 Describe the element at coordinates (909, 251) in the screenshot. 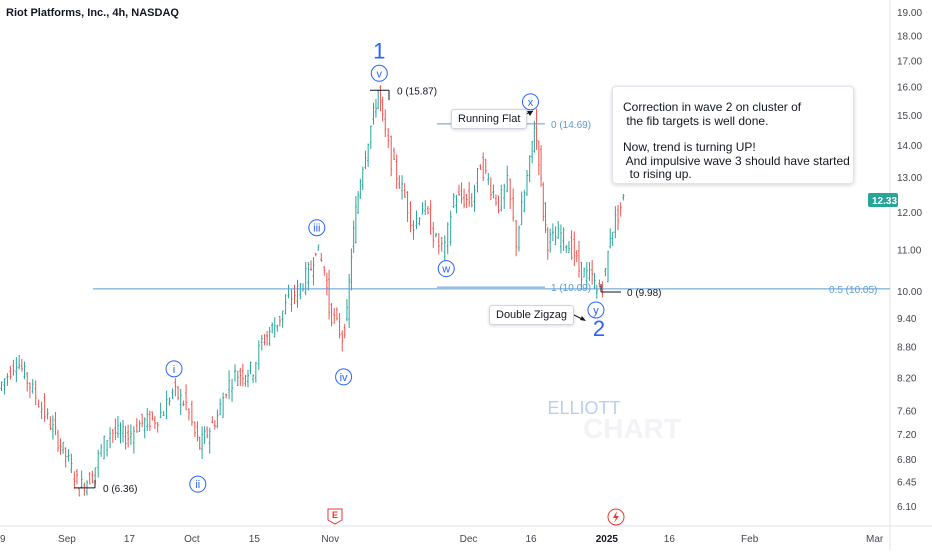

I see `price-tick-label: 11.00` at that location.